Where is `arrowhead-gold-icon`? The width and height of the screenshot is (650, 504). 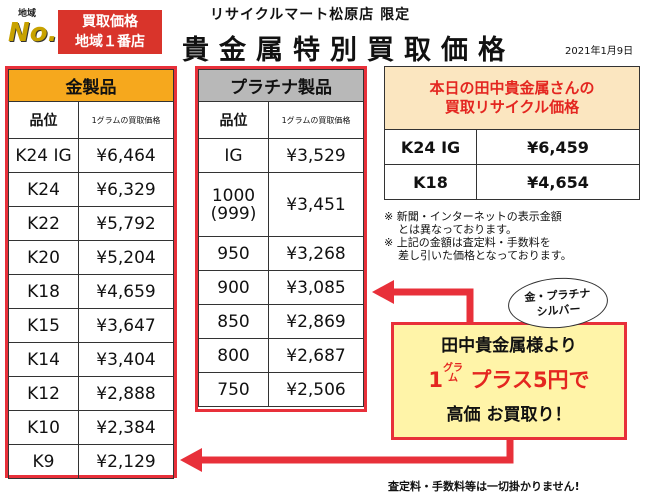 arrowhead-gold-icon is located at coordinates (191, 460).